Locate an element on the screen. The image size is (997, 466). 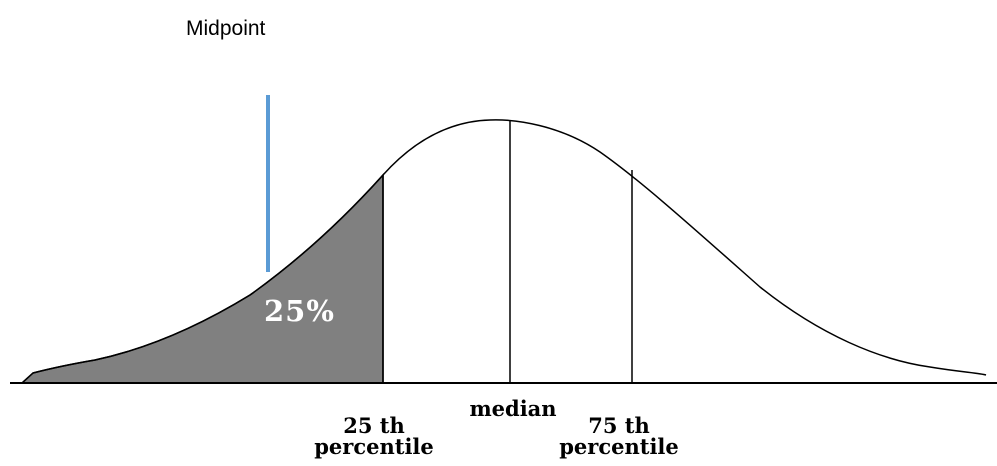
p25-label: 25 th percentile is located at coordinates (374, 436).